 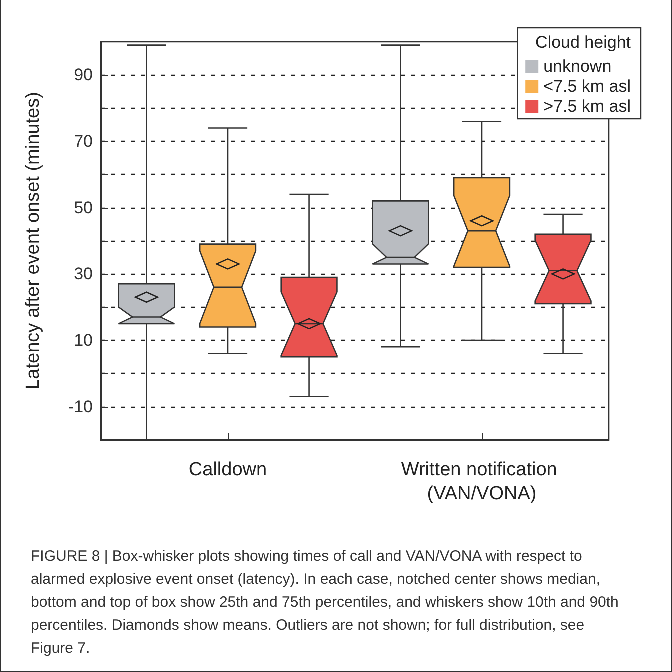 What do you see at coordinates (80, 406) in the screenshot?
I see `y-tick-label: -10` at bounding box center [80, 406].